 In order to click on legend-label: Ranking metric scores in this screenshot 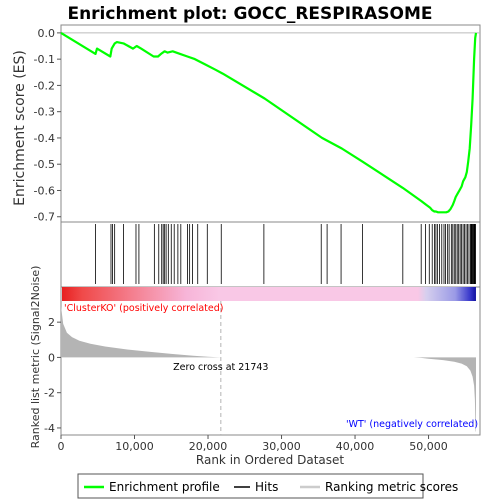, I will do `click(391, 487)`.